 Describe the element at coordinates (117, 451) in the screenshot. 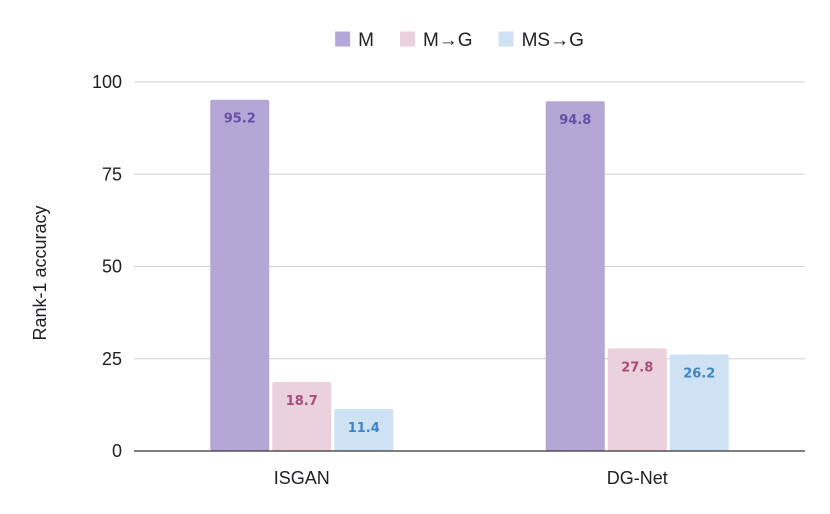

I see `y-tick-label: 0` at that location.